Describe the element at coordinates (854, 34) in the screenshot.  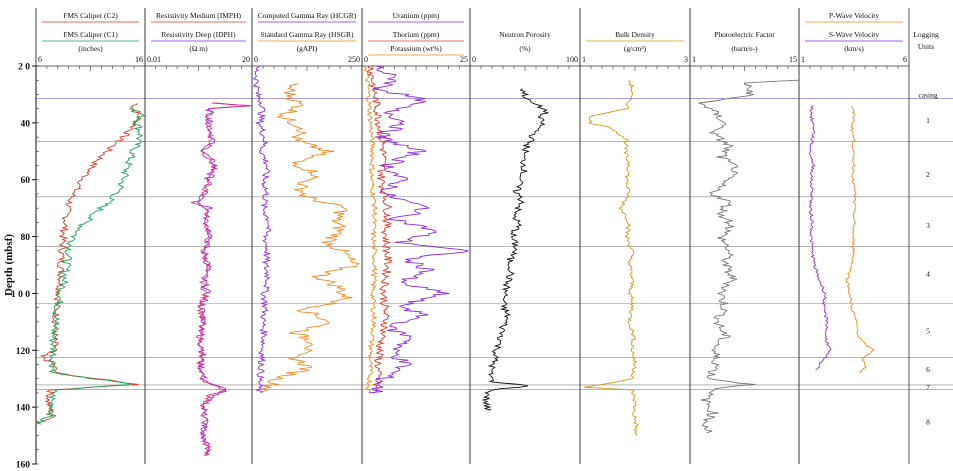
I see `track-title: S-Wave Velocity` at that location.